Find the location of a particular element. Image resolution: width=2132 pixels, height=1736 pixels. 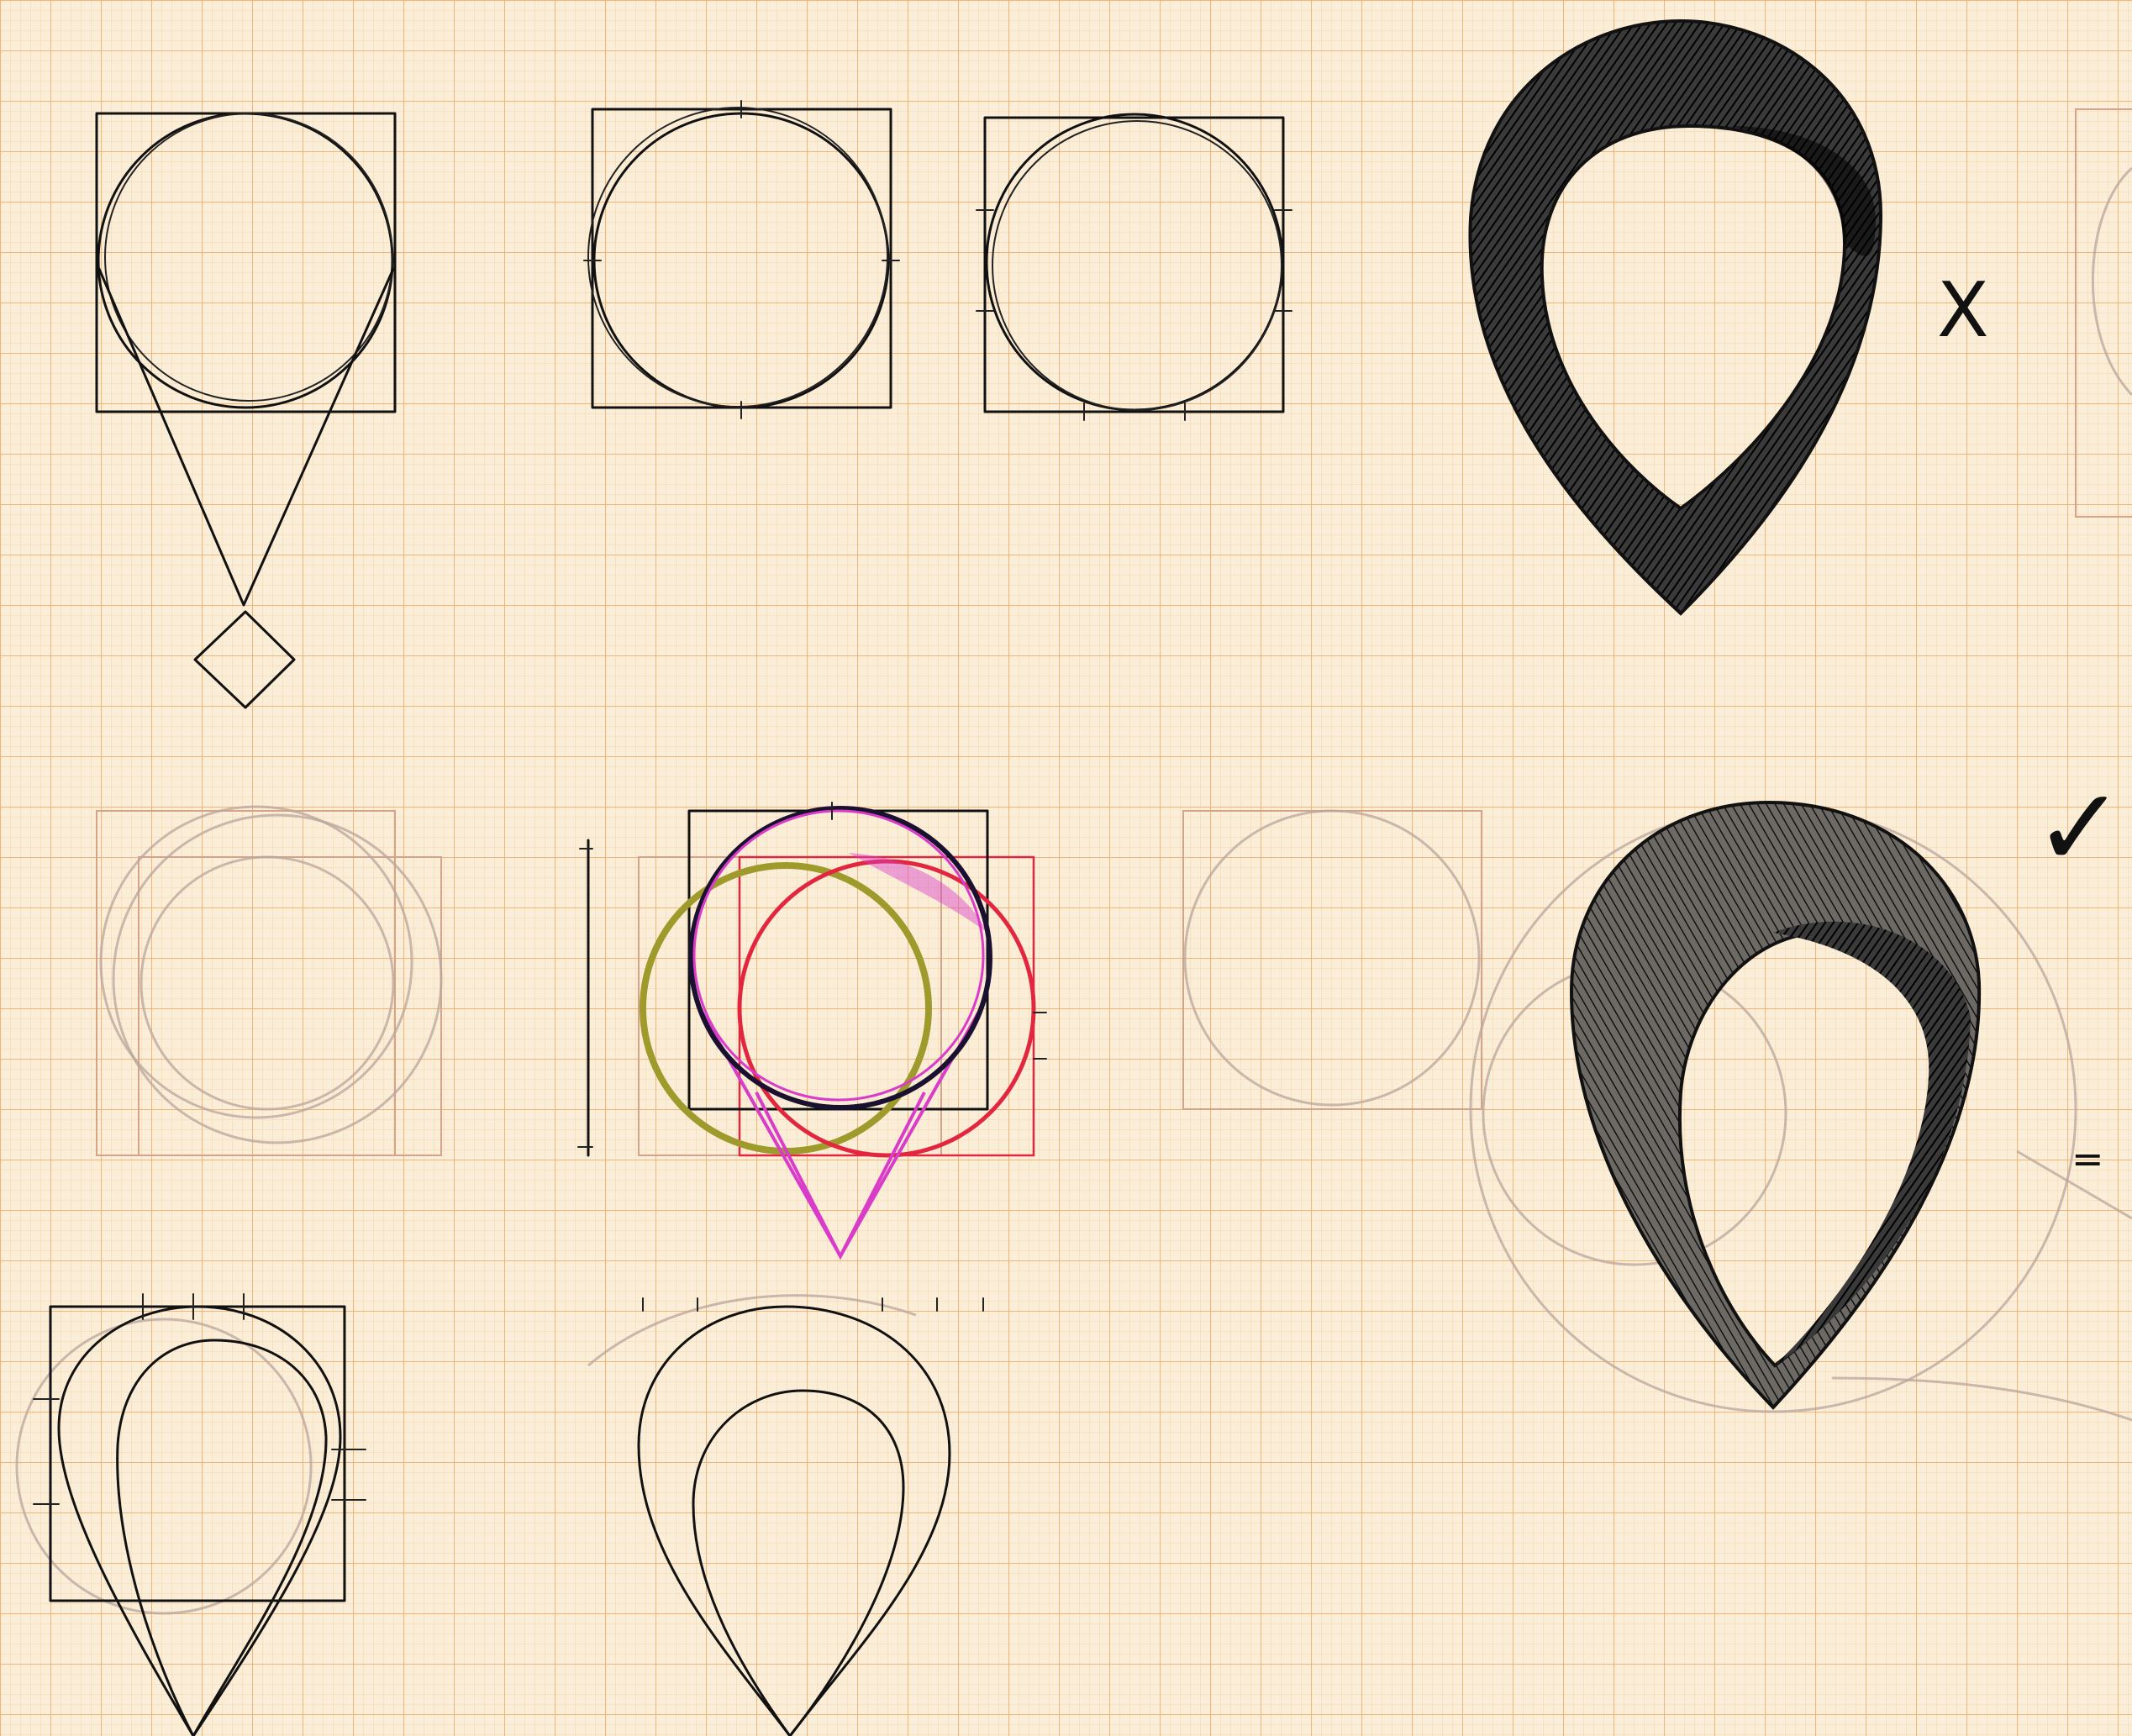

faded-pencil-circles is located at coordinates (269, 980).